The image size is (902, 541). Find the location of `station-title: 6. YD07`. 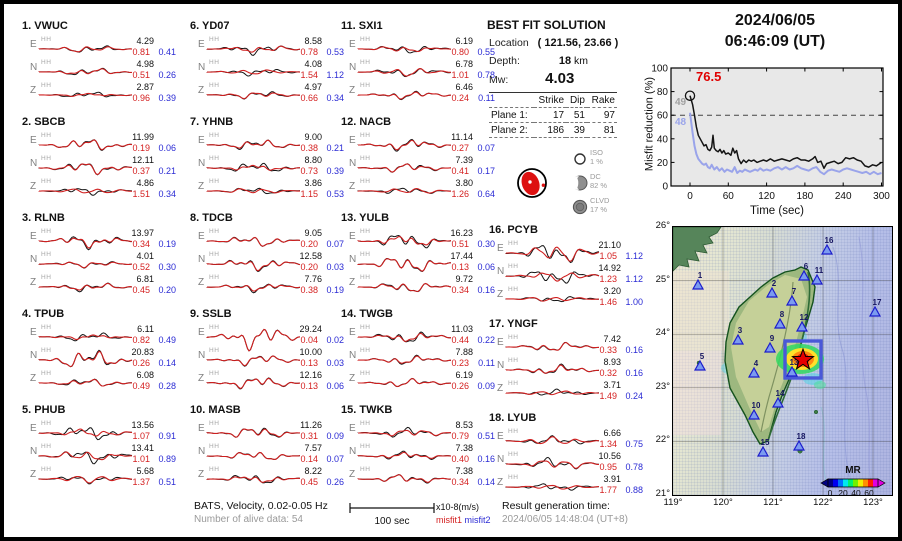

station-title: 6. YD07 is located at coordinates (210, 26).